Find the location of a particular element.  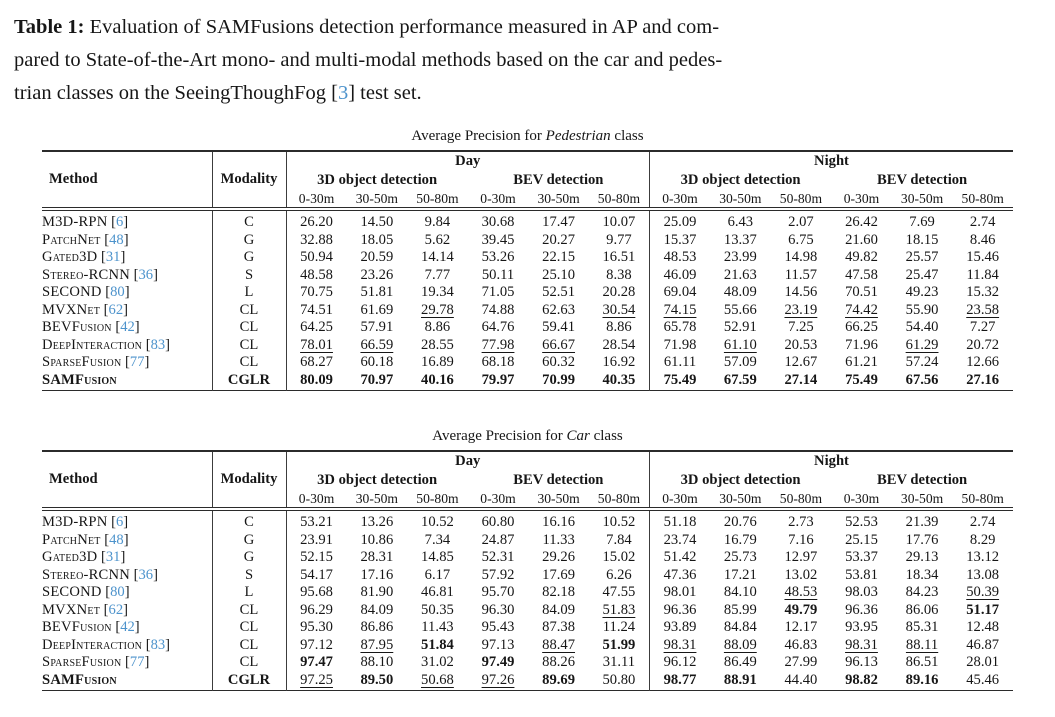

ap-value: 7.69 is located at coordinates (922, 222).